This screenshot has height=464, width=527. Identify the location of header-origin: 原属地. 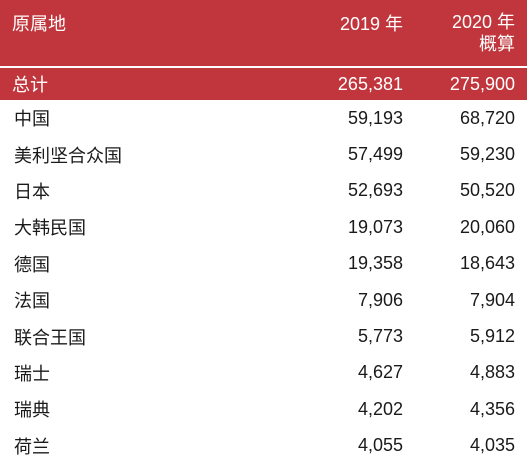
(150, 33).